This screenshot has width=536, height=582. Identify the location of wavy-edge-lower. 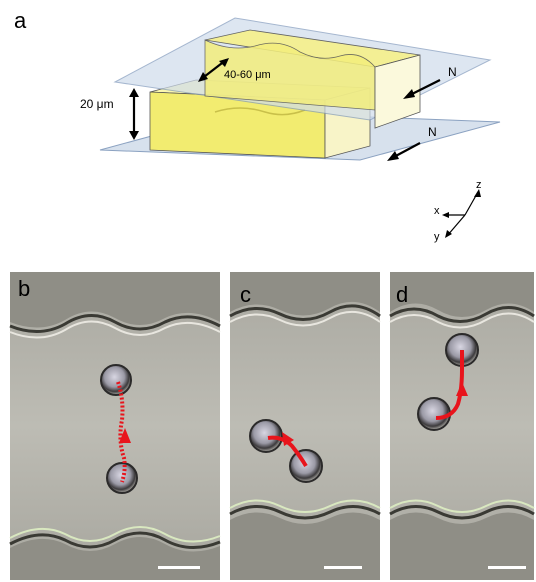
(260, 111).